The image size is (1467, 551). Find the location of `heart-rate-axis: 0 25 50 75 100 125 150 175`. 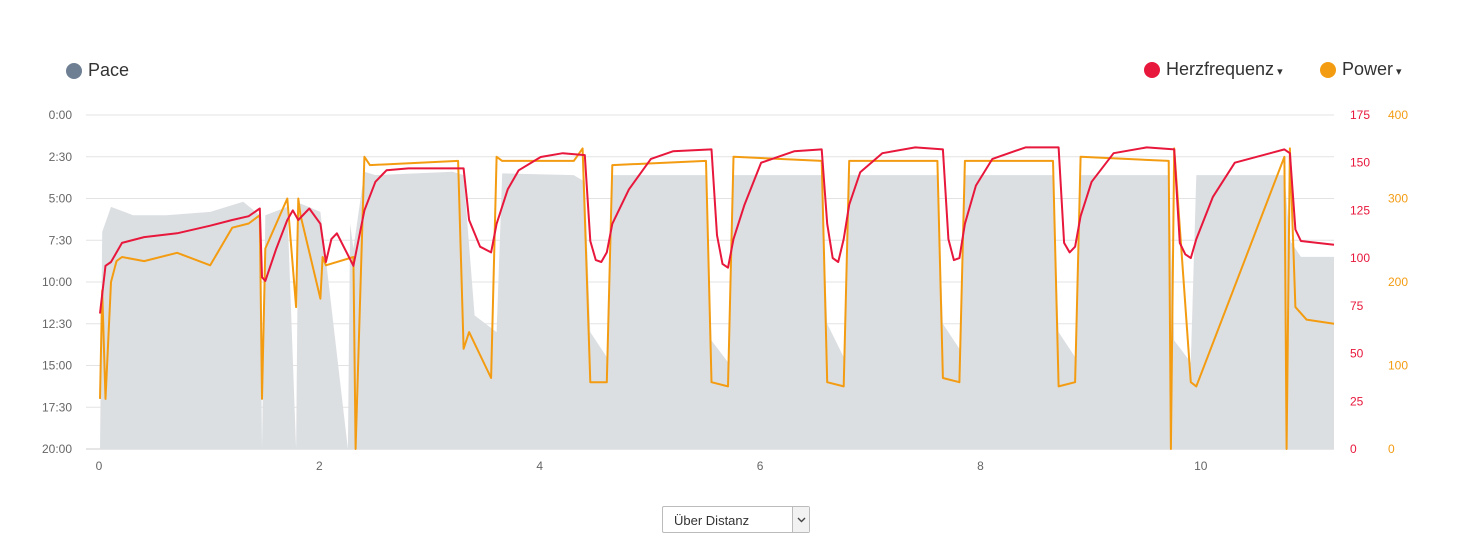

heart-rate-axis: 0 25 50 75 100 125 150 175 is located at coordinates (1360, 282).